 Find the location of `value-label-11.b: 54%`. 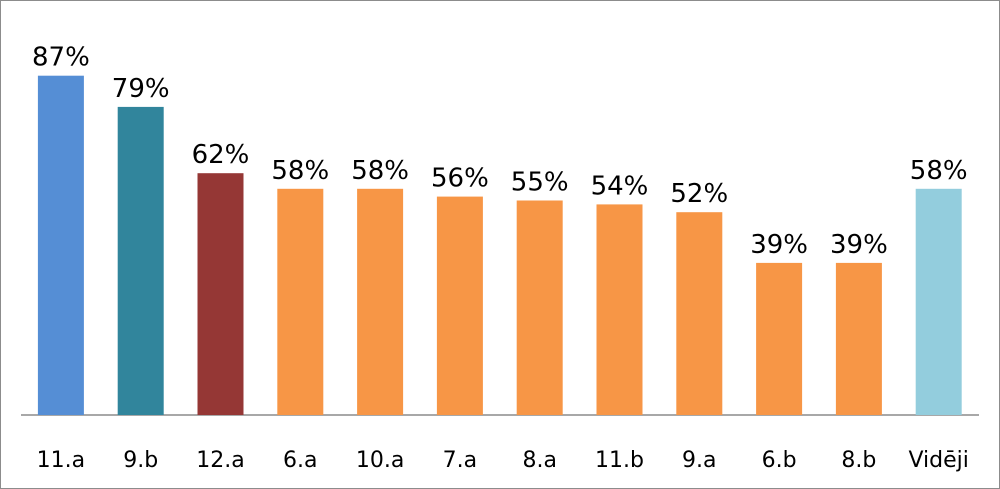

value-label-11.b: 54% is located at coordinates (620, 186).